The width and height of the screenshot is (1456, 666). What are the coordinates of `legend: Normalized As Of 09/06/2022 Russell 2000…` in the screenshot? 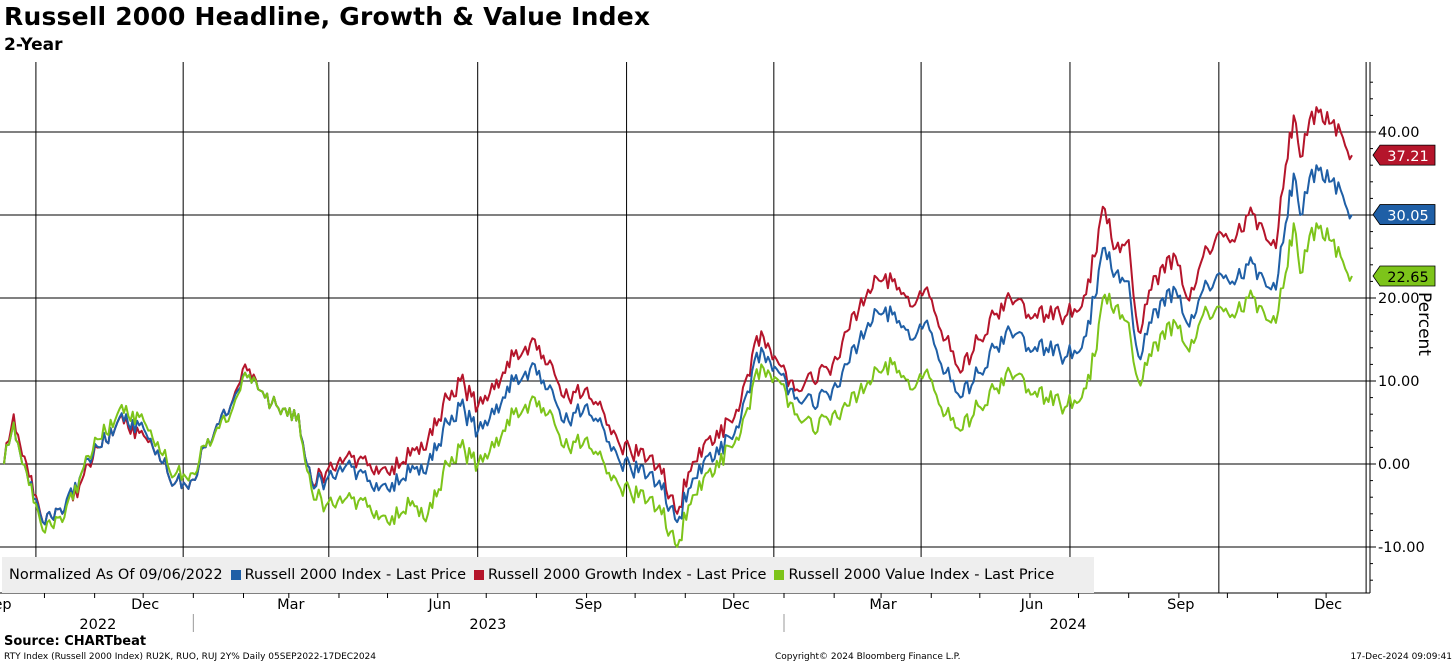 It's located at (548, 575).